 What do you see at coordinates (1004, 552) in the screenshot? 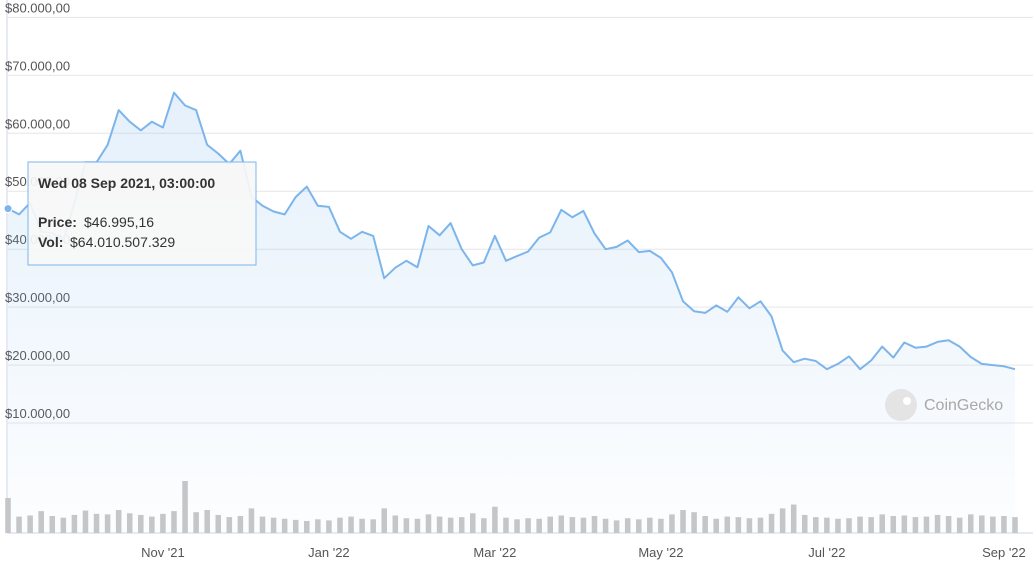
I see `x-tick-label: Sep '22` at bounding box center [1004, 552].